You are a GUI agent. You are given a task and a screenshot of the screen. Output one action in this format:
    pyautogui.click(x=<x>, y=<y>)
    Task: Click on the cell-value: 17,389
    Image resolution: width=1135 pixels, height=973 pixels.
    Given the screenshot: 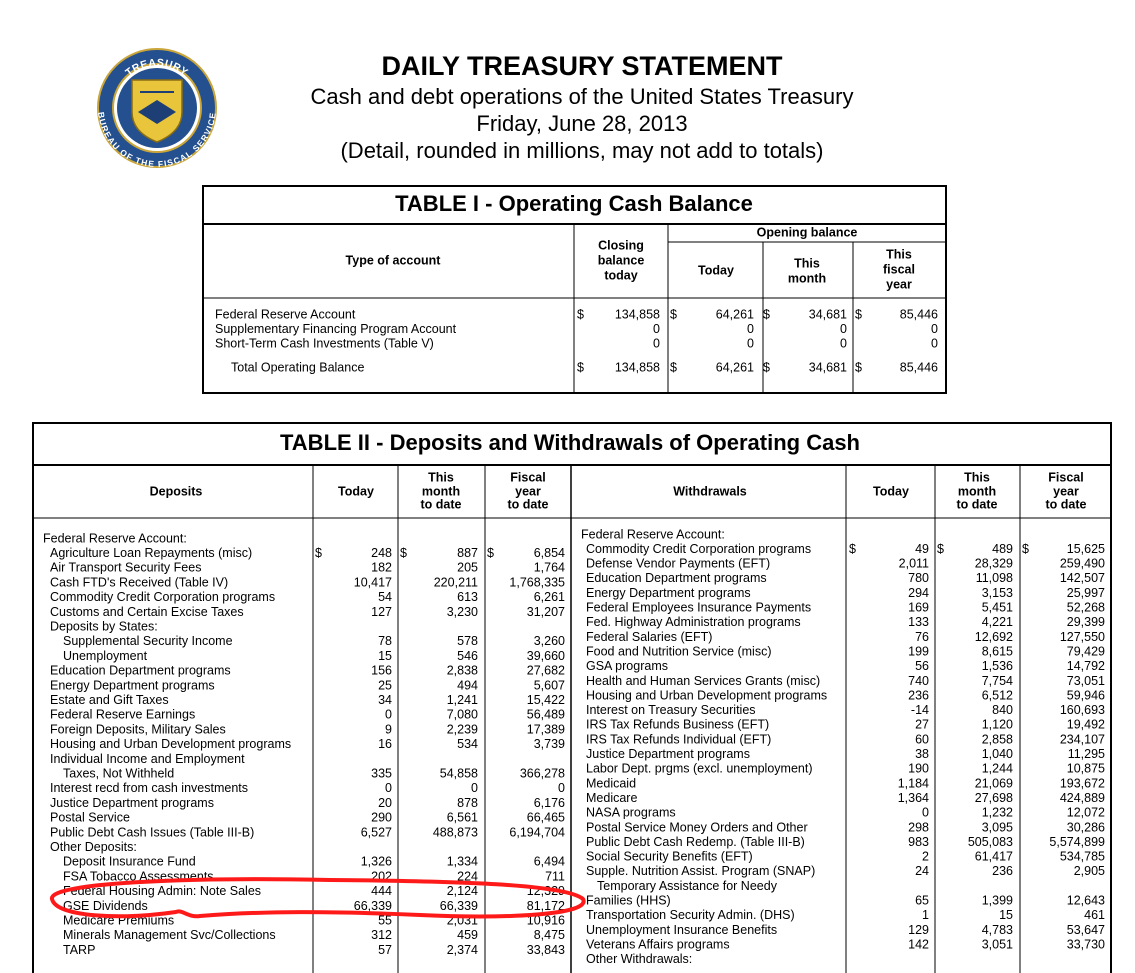 What is the action you would take?
    pyautogui.click(x=546, y=729)
    